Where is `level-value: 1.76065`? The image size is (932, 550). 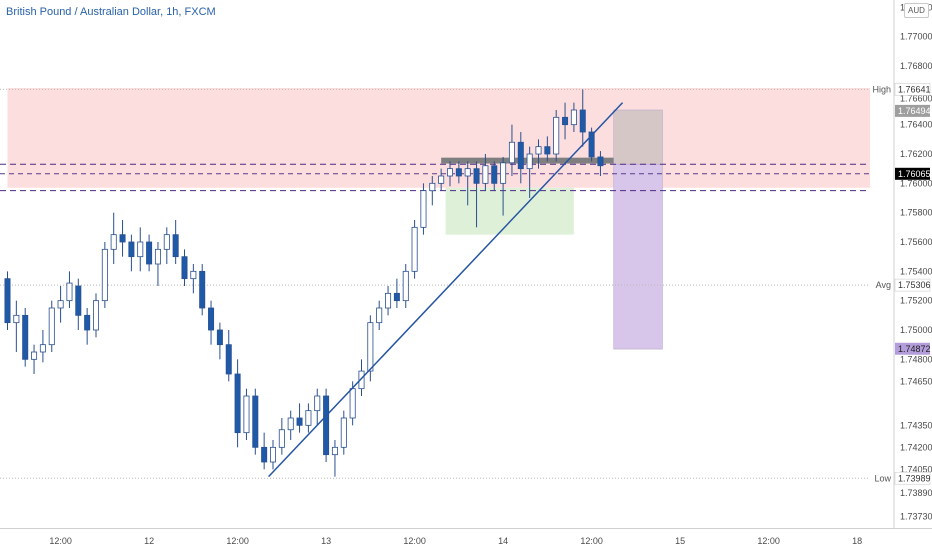
level-value: 1.76065 is located at coordinates (914, 174).